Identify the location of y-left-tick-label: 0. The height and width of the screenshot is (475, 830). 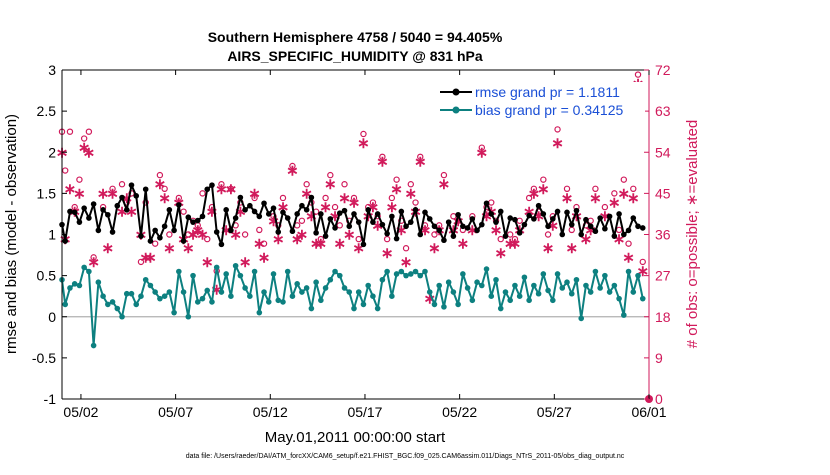
(52, 317).